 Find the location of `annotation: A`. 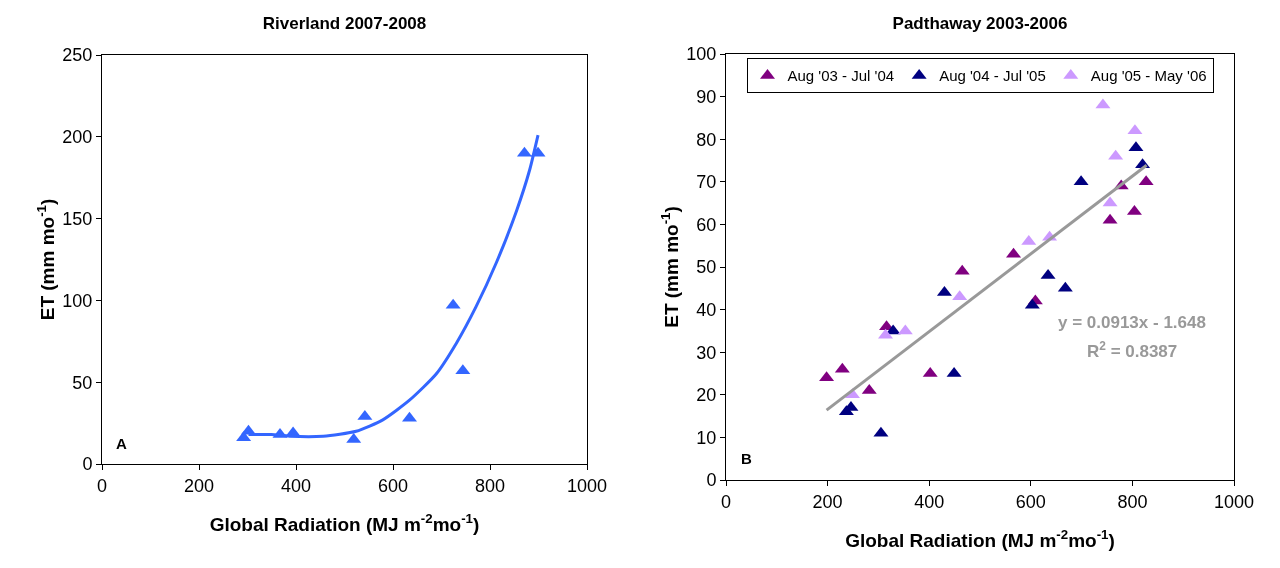

annotation: A is located at coordinates (121, 443).